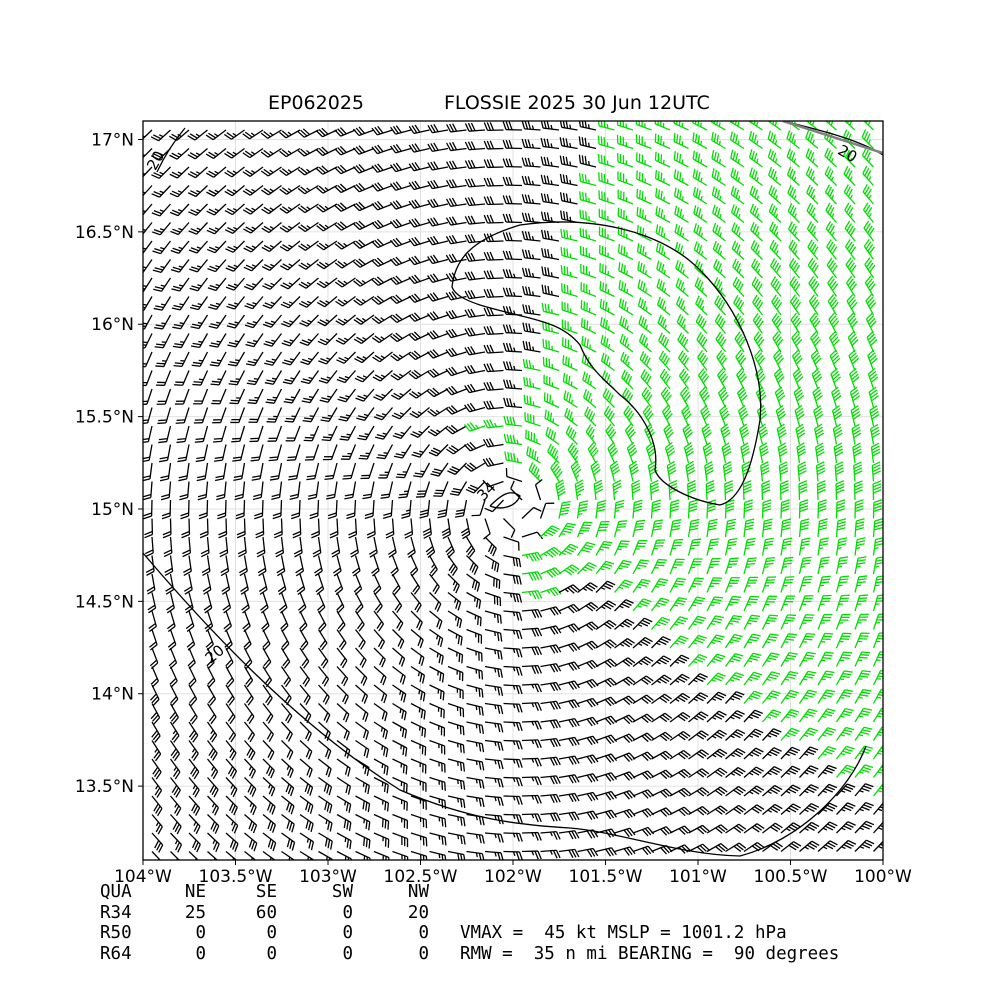 The image size is (1000, 1000). Describe the element at coordinates (104, 233) in the screenshot. I see `y-tick-label: 16.5°N` at that location.